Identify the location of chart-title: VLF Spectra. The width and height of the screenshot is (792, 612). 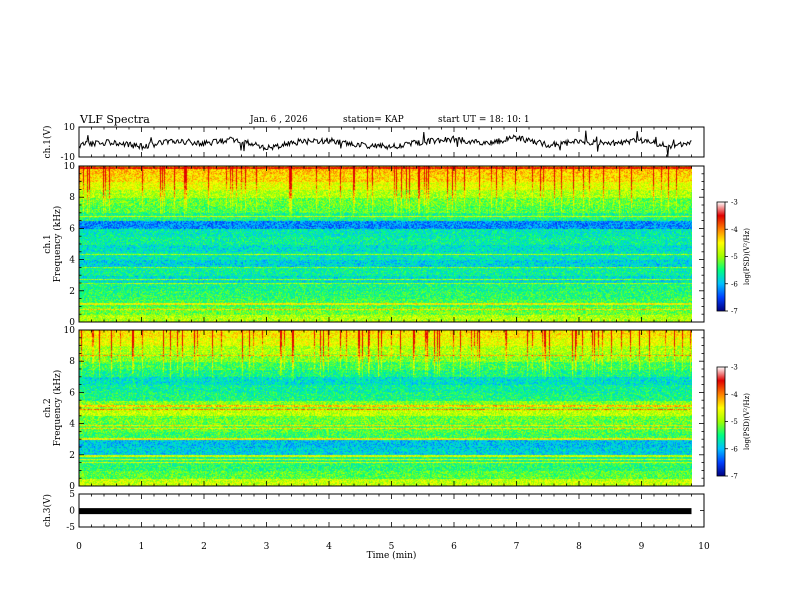
(115, 119).